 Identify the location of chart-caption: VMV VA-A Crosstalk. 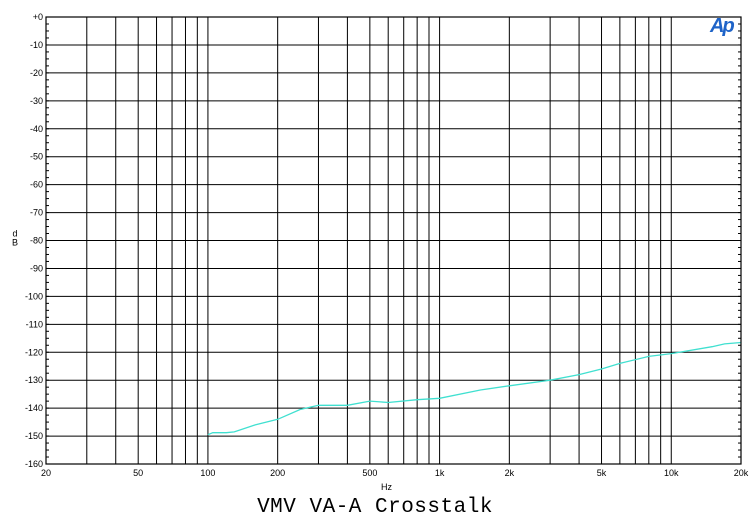
(375, 507).